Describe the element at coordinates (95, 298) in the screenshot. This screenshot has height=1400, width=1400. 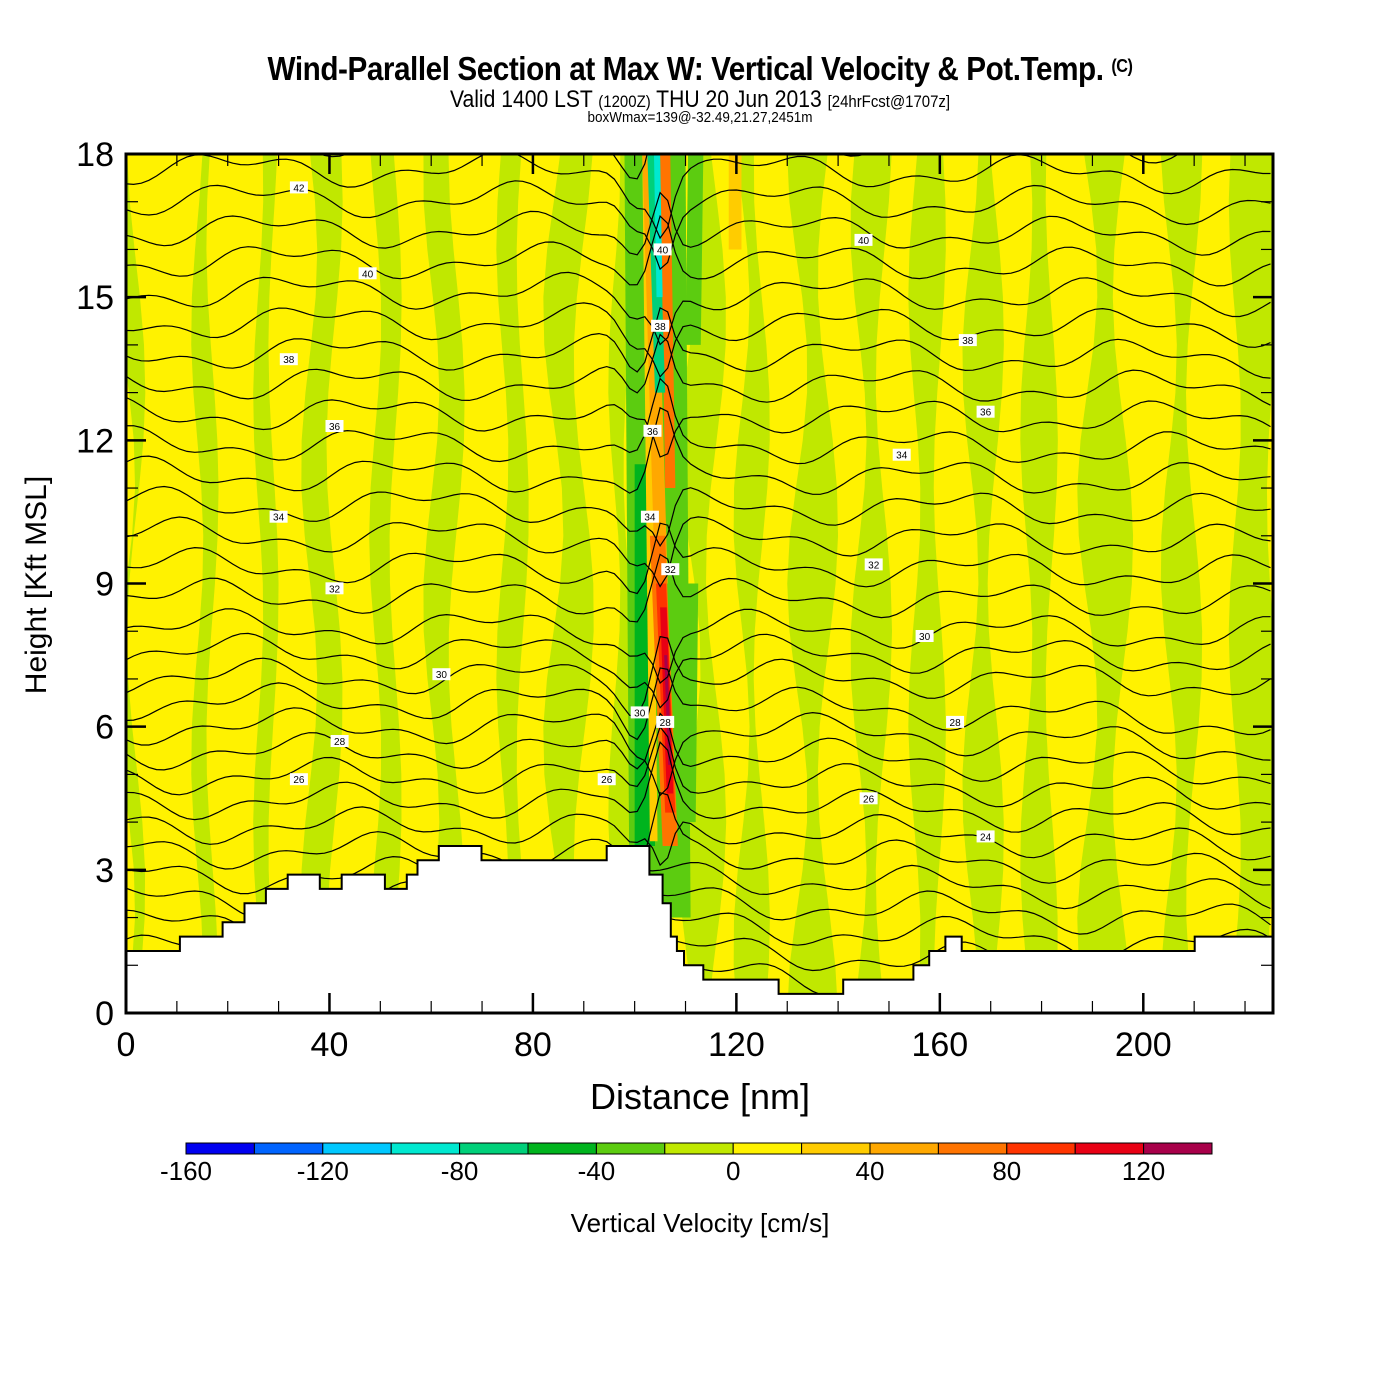
I see `y-tick-label: 15` at that location.